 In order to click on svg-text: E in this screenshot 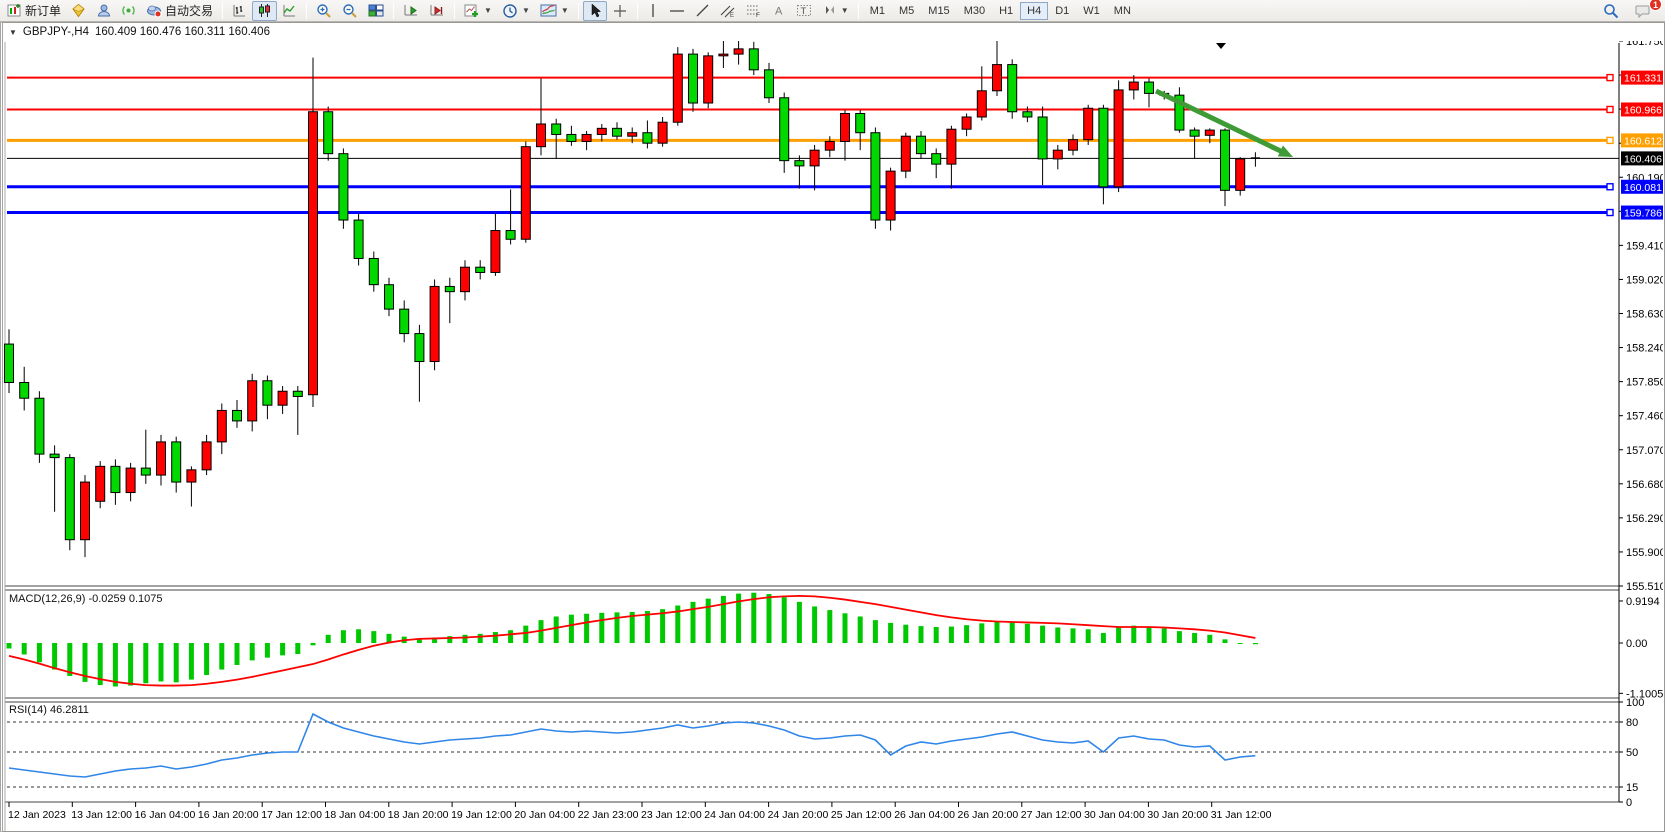, I will do `click(732, 15)`.